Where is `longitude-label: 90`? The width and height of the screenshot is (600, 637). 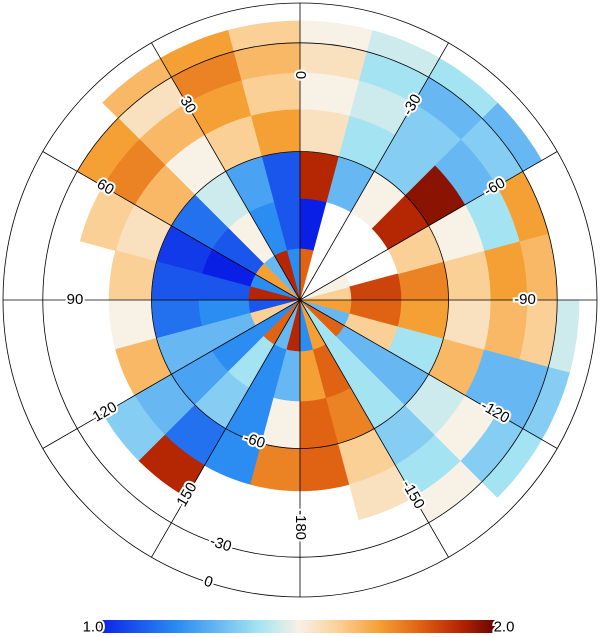
longitude-label: 90 is located at coordinates (75, 299).